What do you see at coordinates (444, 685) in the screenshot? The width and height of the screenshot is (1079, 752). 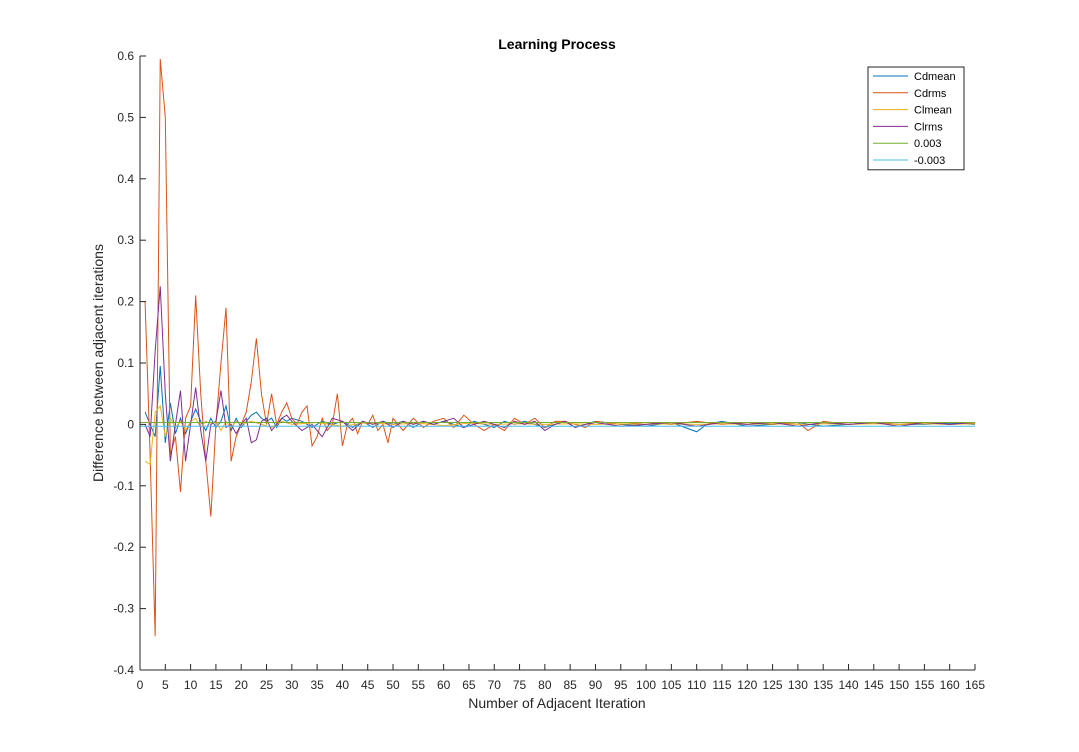 I see `x-tick-label: 60` at bounding box center [444, 685].